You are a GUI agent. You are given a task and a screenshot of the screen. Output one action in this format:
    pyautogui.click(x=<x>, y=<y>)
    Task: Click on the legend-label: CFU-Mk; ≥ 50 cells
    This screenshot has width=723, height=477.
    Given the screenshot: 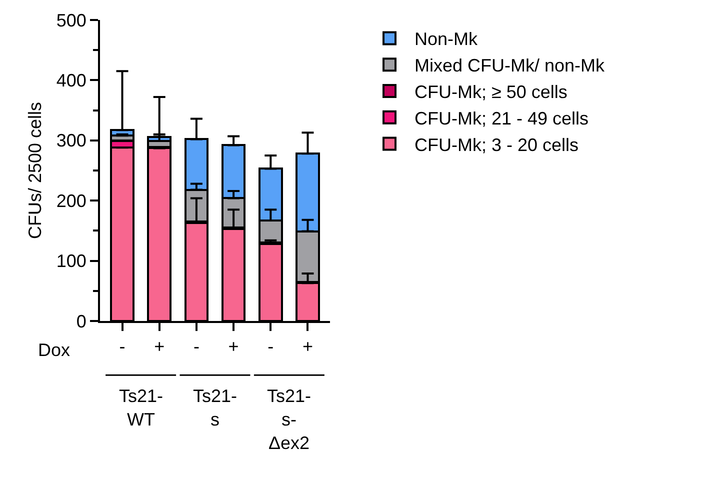 What is the action you would take?
    pyautogui.click(x=491, y=92)
    